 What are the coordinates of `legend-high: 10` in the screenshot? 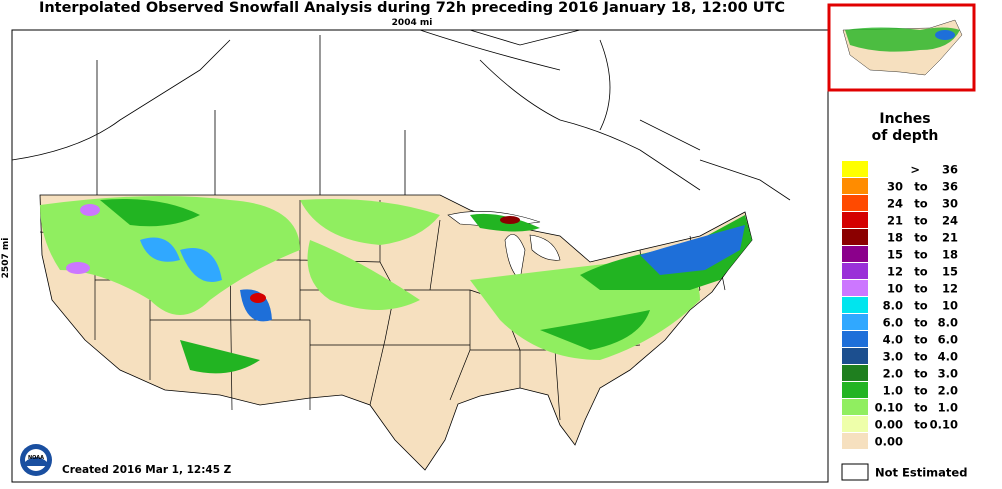 It's located at (950, 306).